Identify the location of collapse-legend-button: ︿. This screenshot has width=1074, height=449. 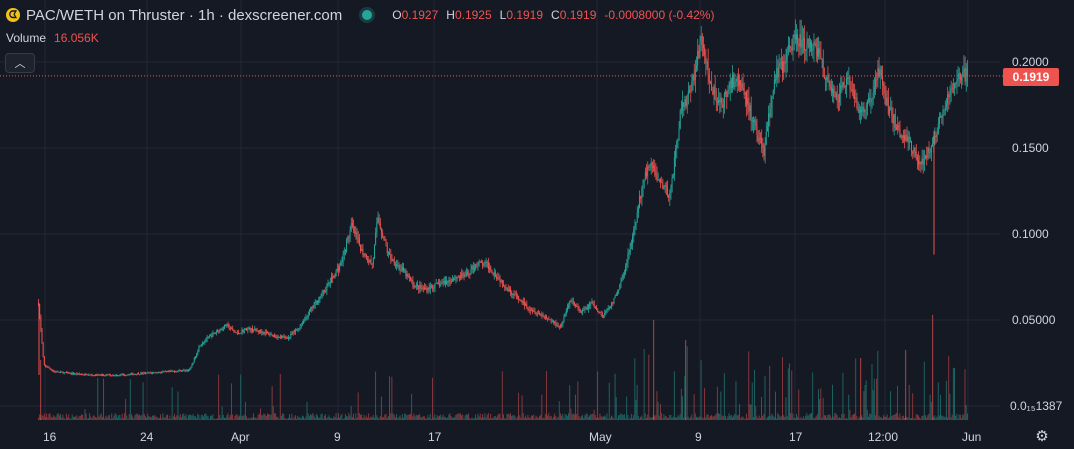
(20, 63).